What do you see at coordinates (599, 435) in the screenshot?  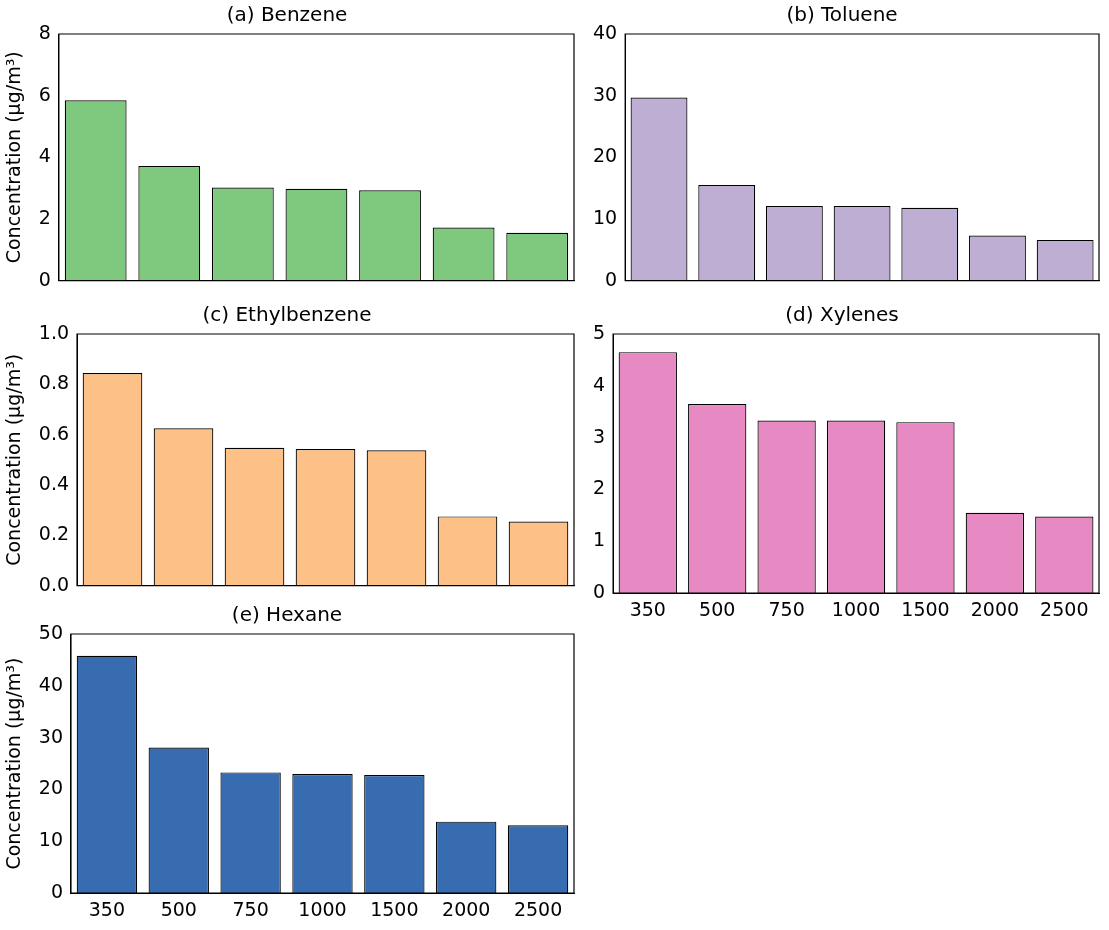 I see `y-tick-label: 3` at bounding box center [599, 435].